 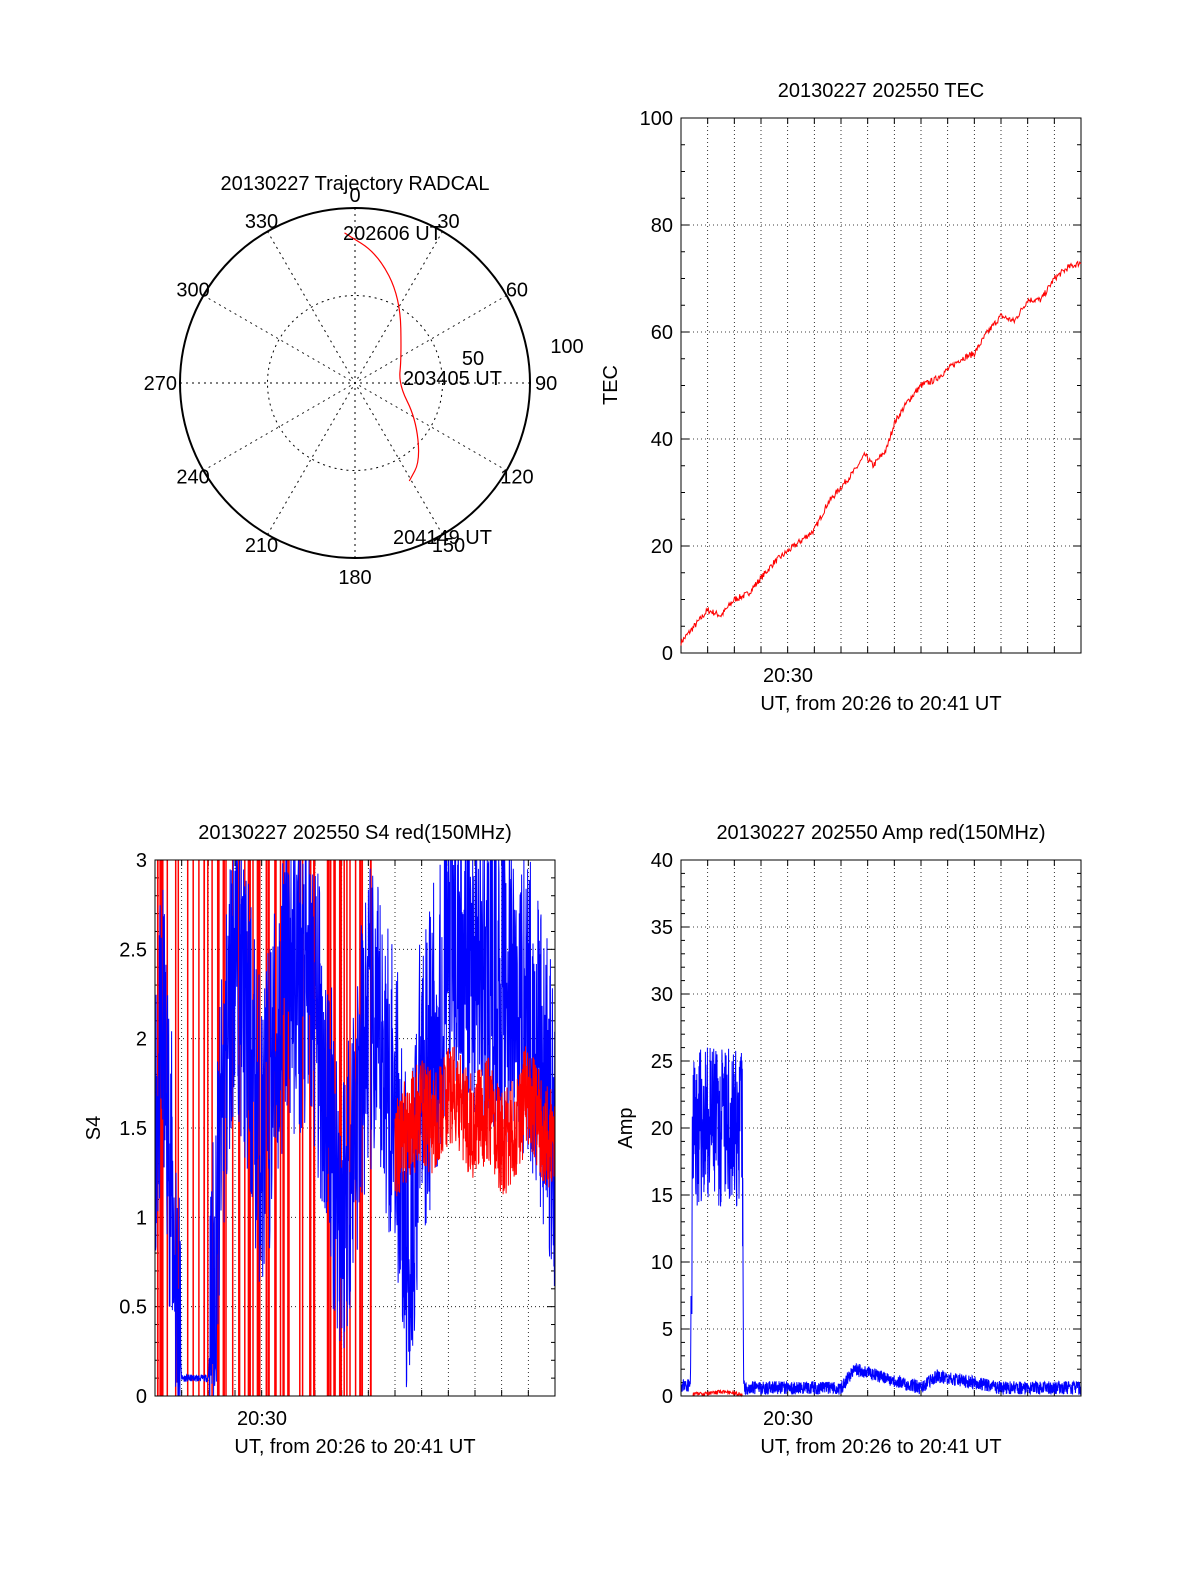 I want to click on tec-grid, so click(x=881, y=385).